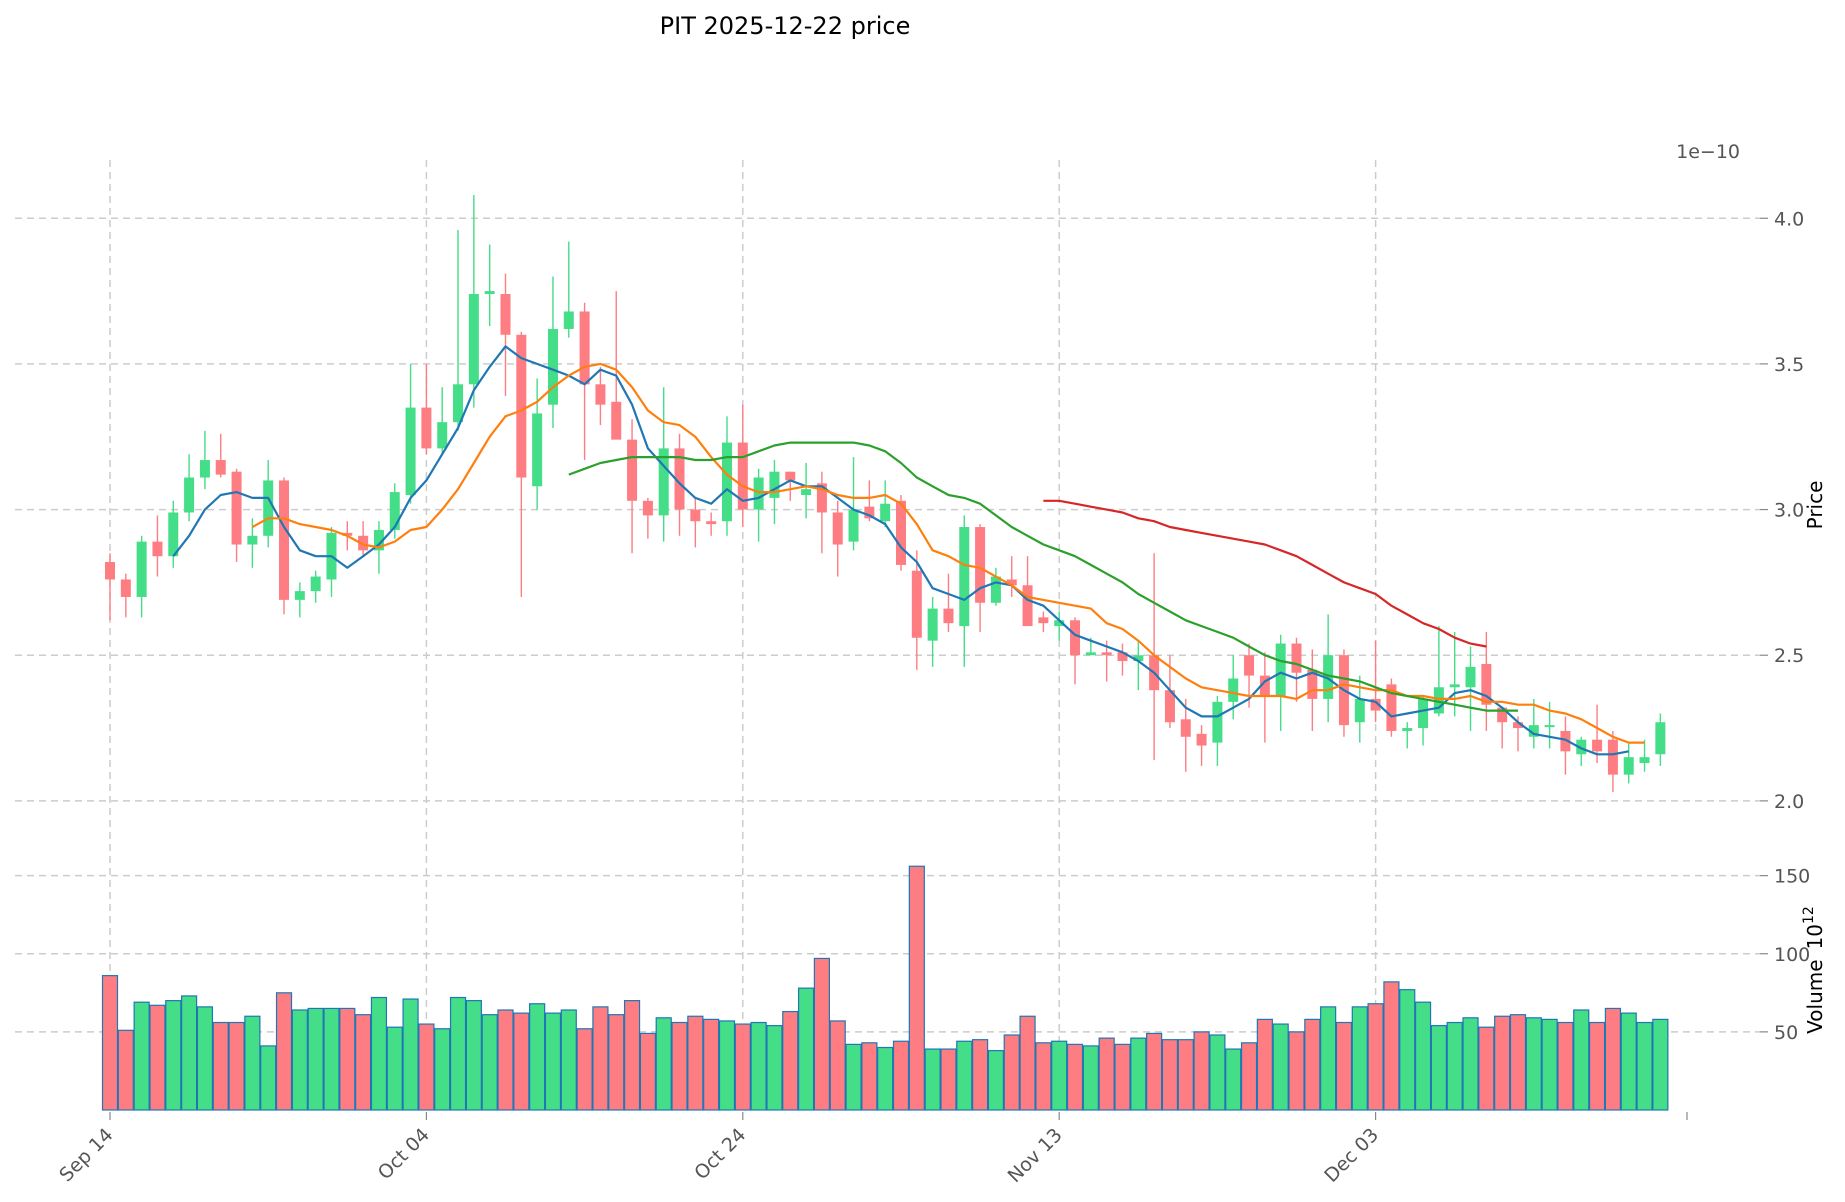  Describe the element at coordinates (1043, 576) in the screenshot. I see `ma-line-ma30` at that location.